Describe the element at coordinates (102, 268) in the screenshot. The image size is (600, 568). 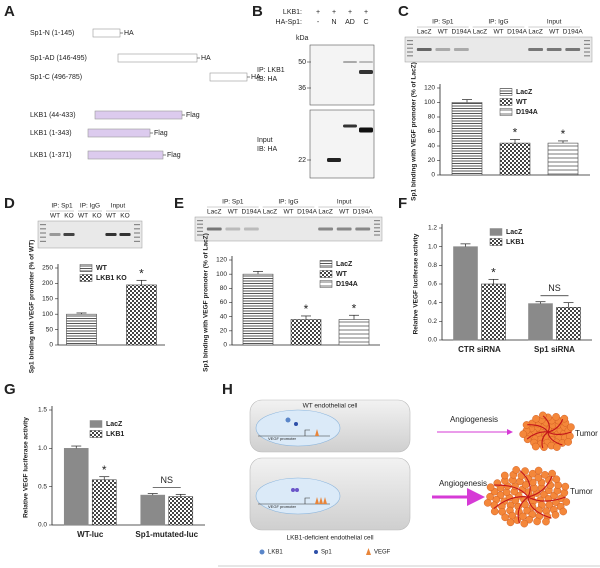
I see `legend-label: WT` at that location.